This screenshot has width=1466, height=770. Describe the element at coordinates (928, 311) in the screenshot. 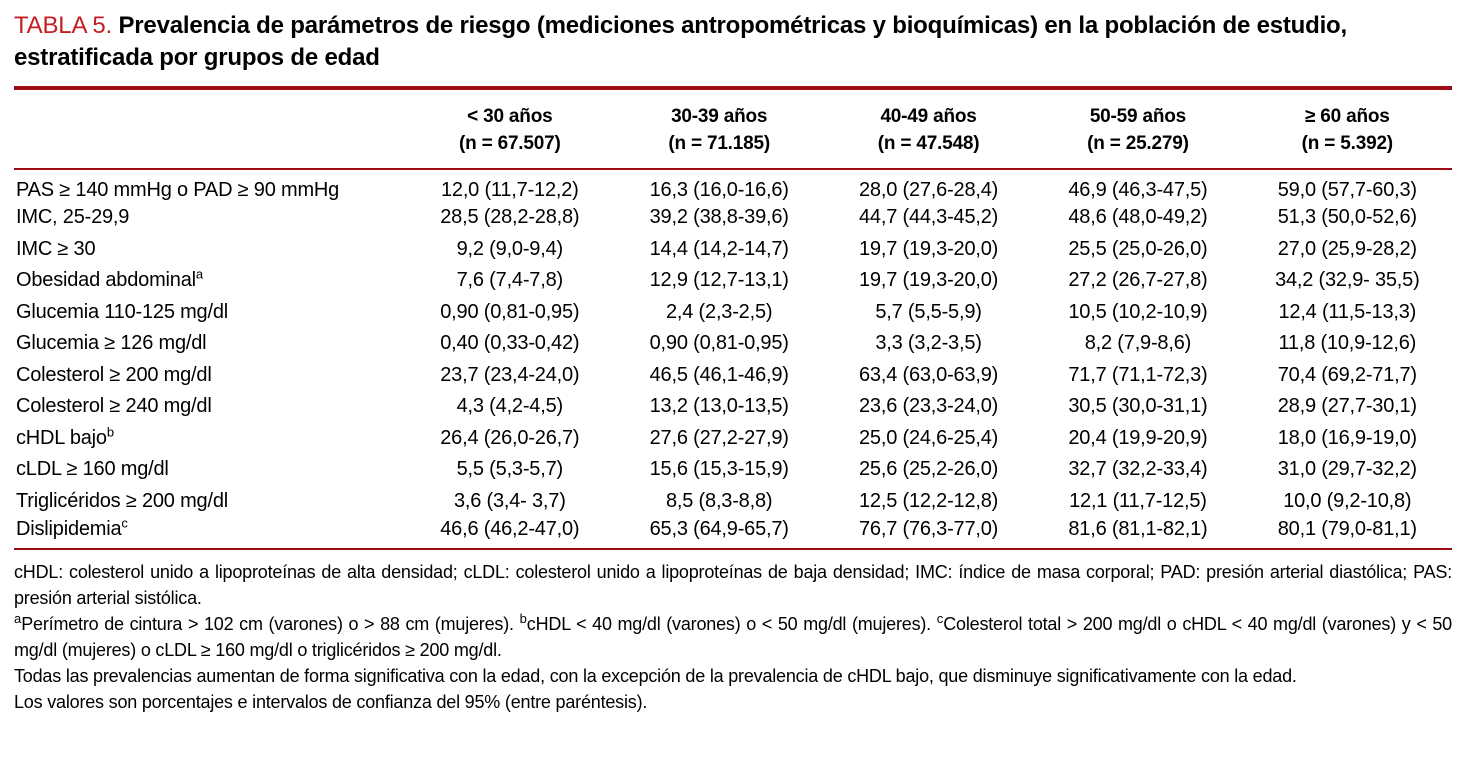

I see `value-cell: 5,7 (5,5-5,9)` at that location.